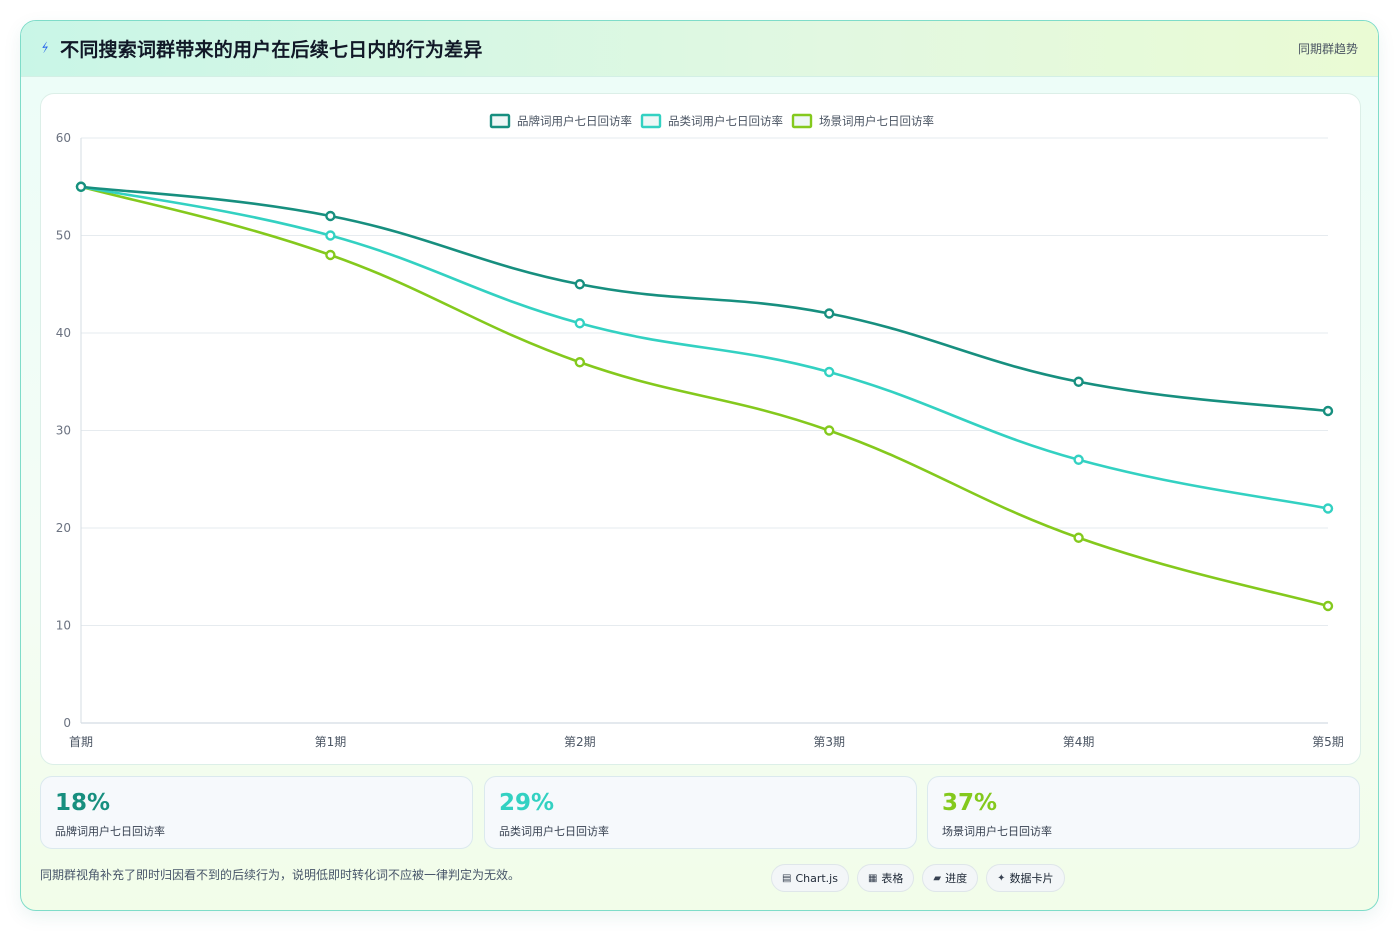 This screenshot has height=931, width=1399. I want to click on y-tick-label: 40, so click(63, 333).